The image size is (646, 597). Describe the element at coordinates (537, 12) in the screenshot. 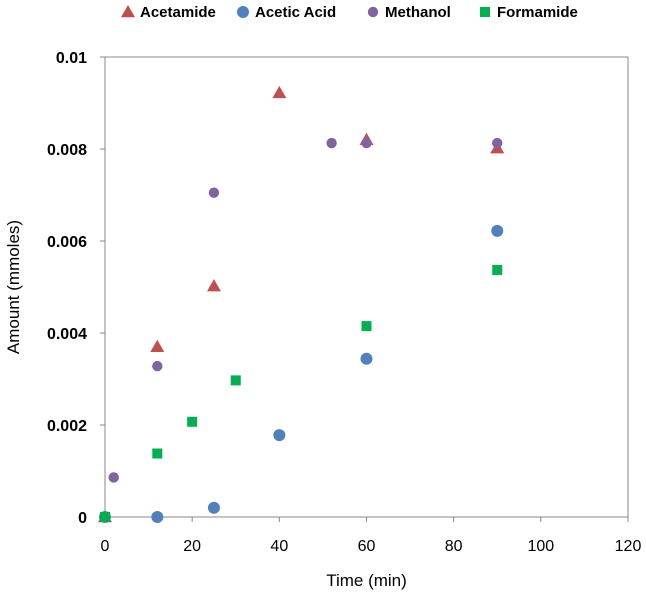

I see `legend-label: Formamide` at that location.